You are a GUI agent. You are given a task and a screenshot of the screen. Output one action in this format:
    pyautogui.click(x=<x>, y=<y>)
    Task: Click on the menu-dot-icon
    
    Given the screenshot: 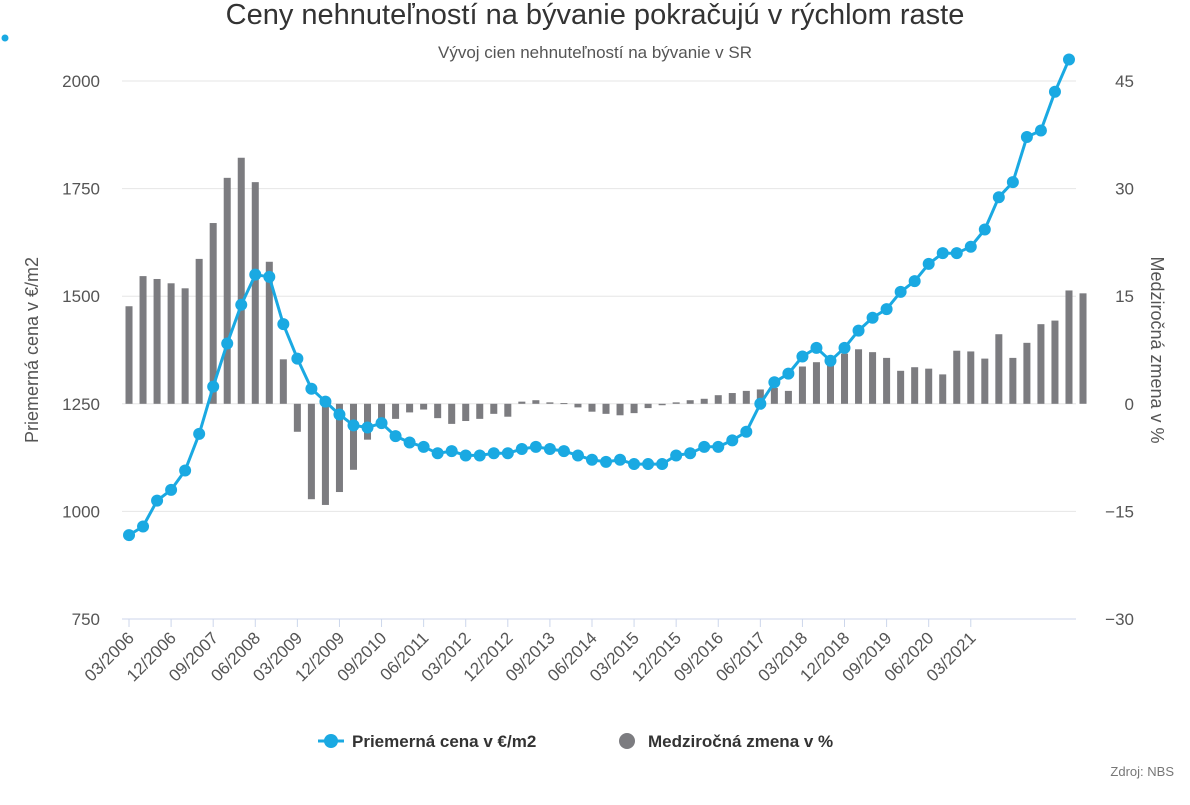 What is the action you would take?
    pyautogui.click(x=5, y=38)
    